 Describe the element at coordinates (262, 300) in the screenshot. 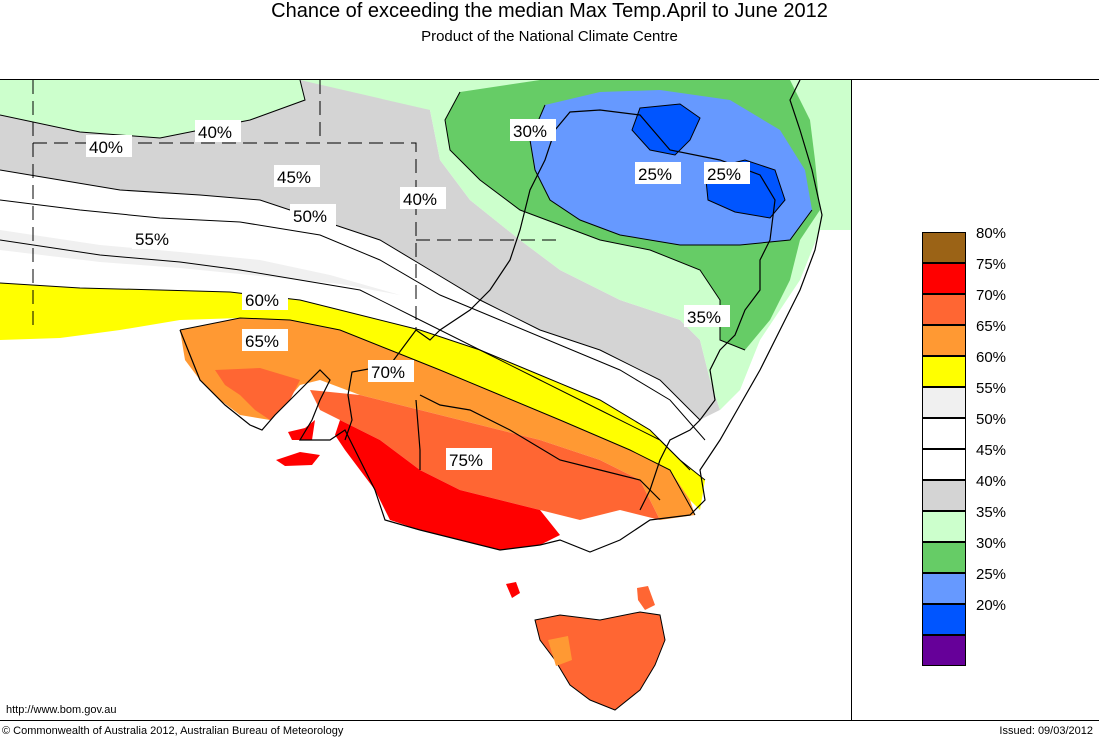

I see `contour-label: 60%` at that location.